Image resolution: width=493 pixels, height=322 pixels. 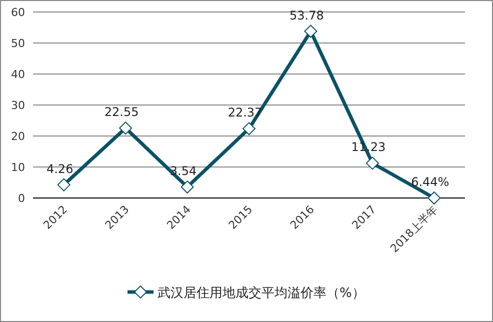 What do you see at coordinates (18, 136) in the screenshot?
I see `y-tick-label: 20` at bounding box center [18, 136].